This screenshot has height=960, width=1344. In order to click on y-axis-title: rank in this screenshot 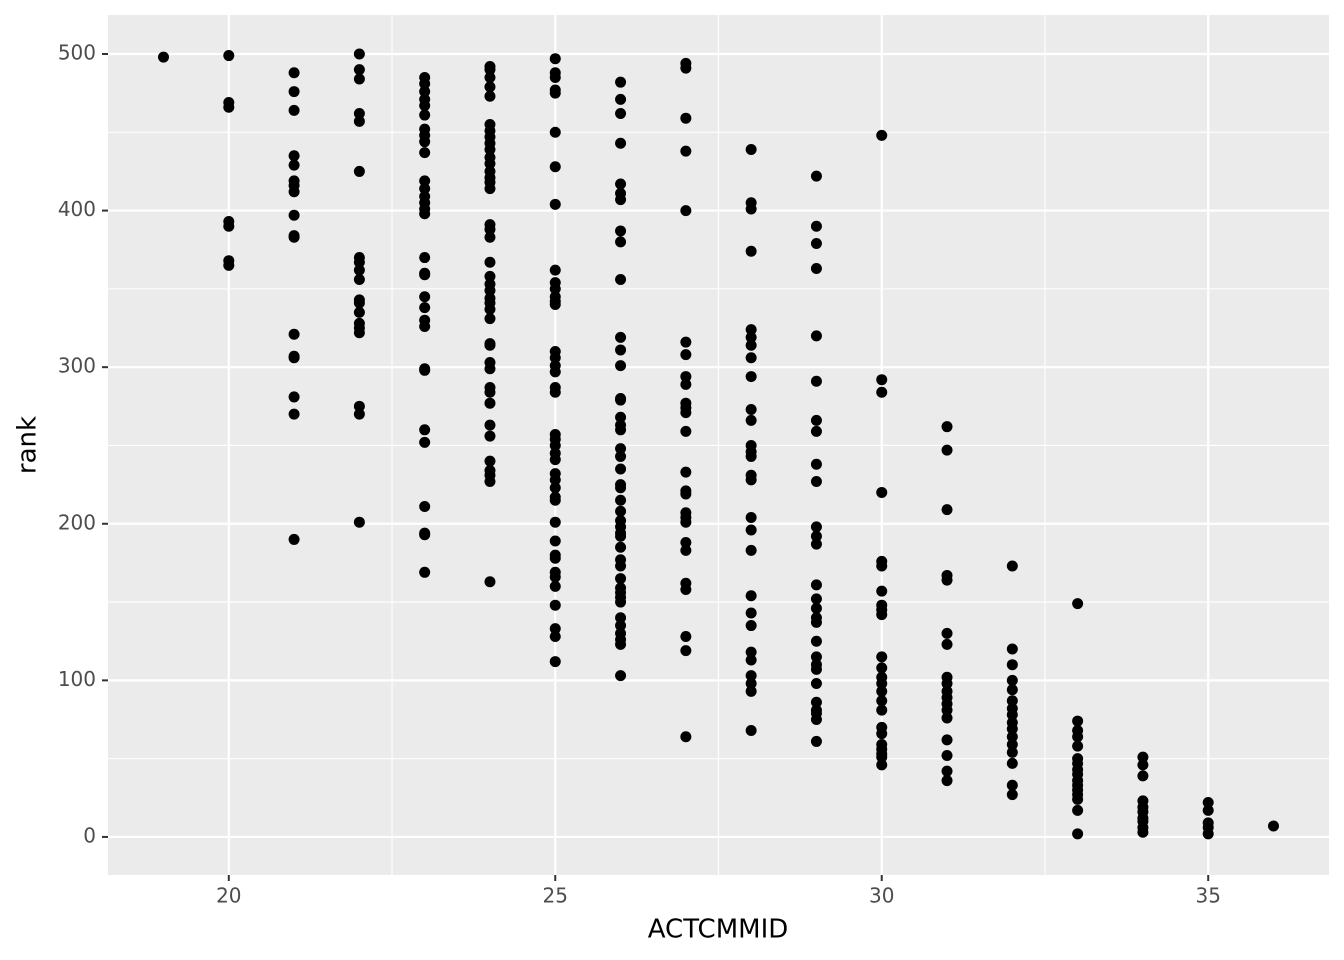, I will do `click(28, 445)`.